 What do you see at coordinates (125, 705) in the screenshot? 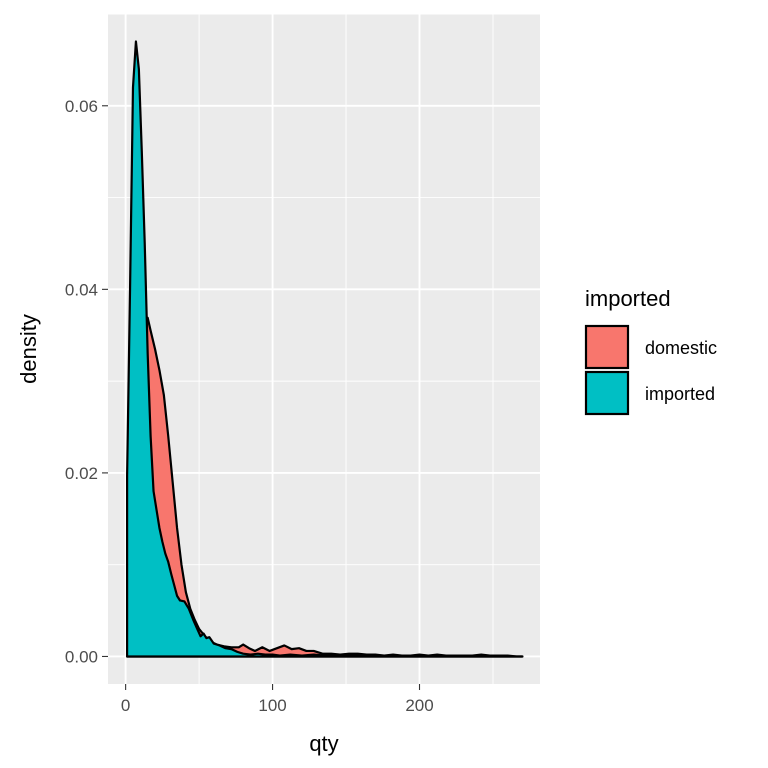
I see `x-tick-label: 0` at bounding box center [125, 705].